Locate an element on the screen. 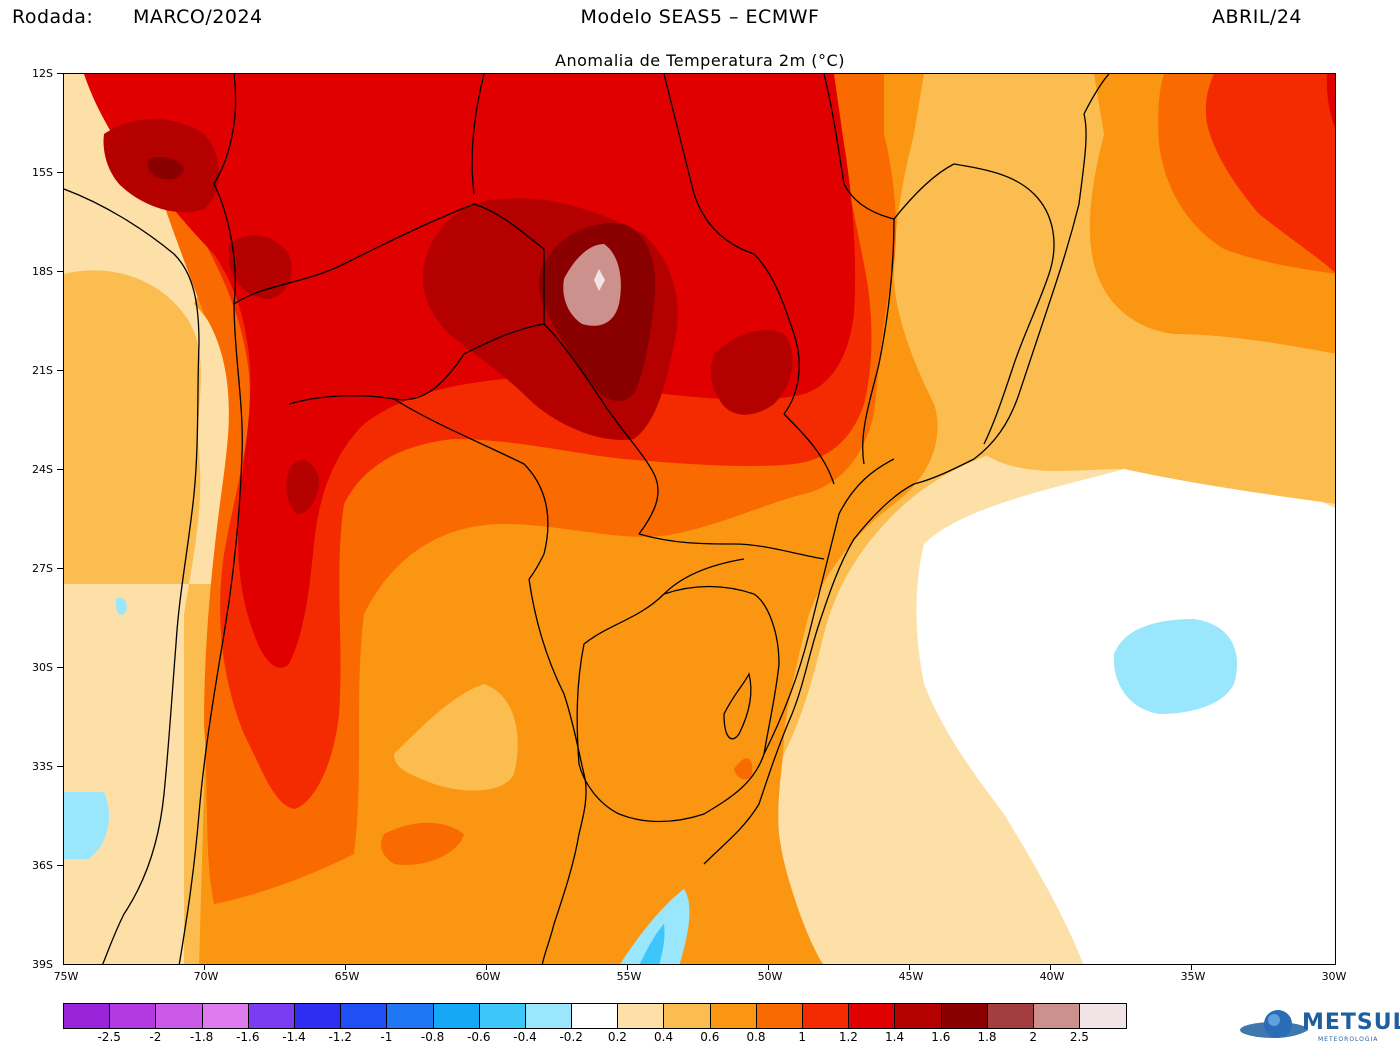 The width and height of the screenshot is (1400, 1052). logo-subtitle: METEOROLOGIA is located at coordinates (1348, 1039).